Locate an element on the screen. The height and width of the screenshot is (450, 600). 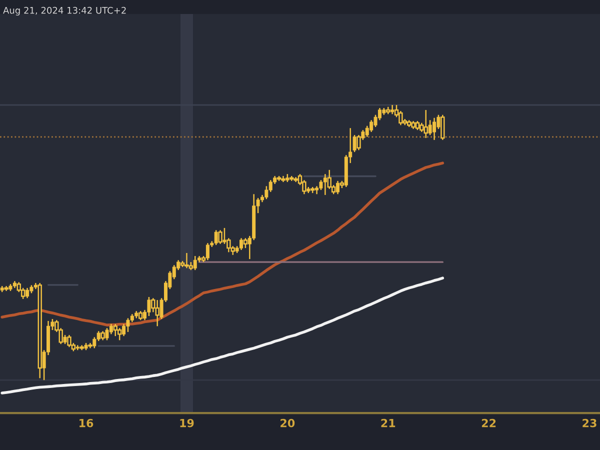
x-tick-label: 16 is located at coordinates (87, 423).